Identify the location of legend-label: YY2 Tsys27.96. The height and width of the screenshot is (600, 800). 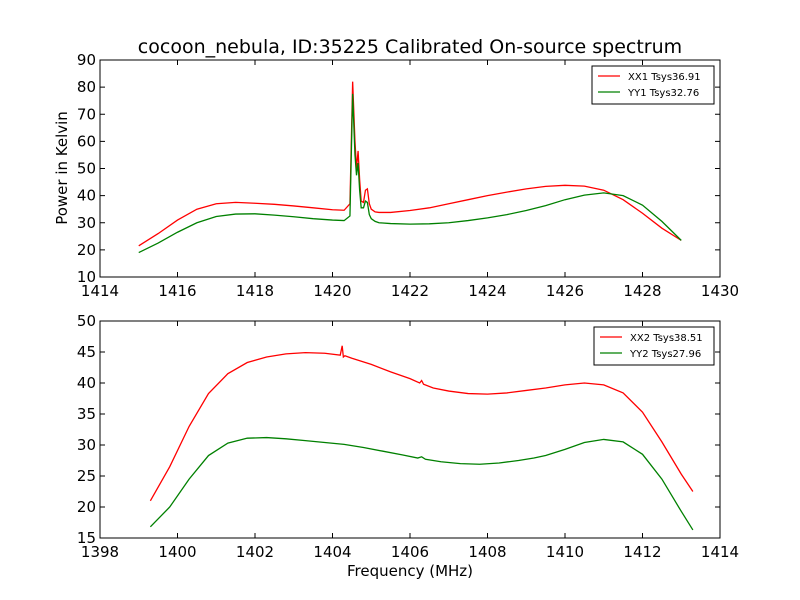
(665, 354).